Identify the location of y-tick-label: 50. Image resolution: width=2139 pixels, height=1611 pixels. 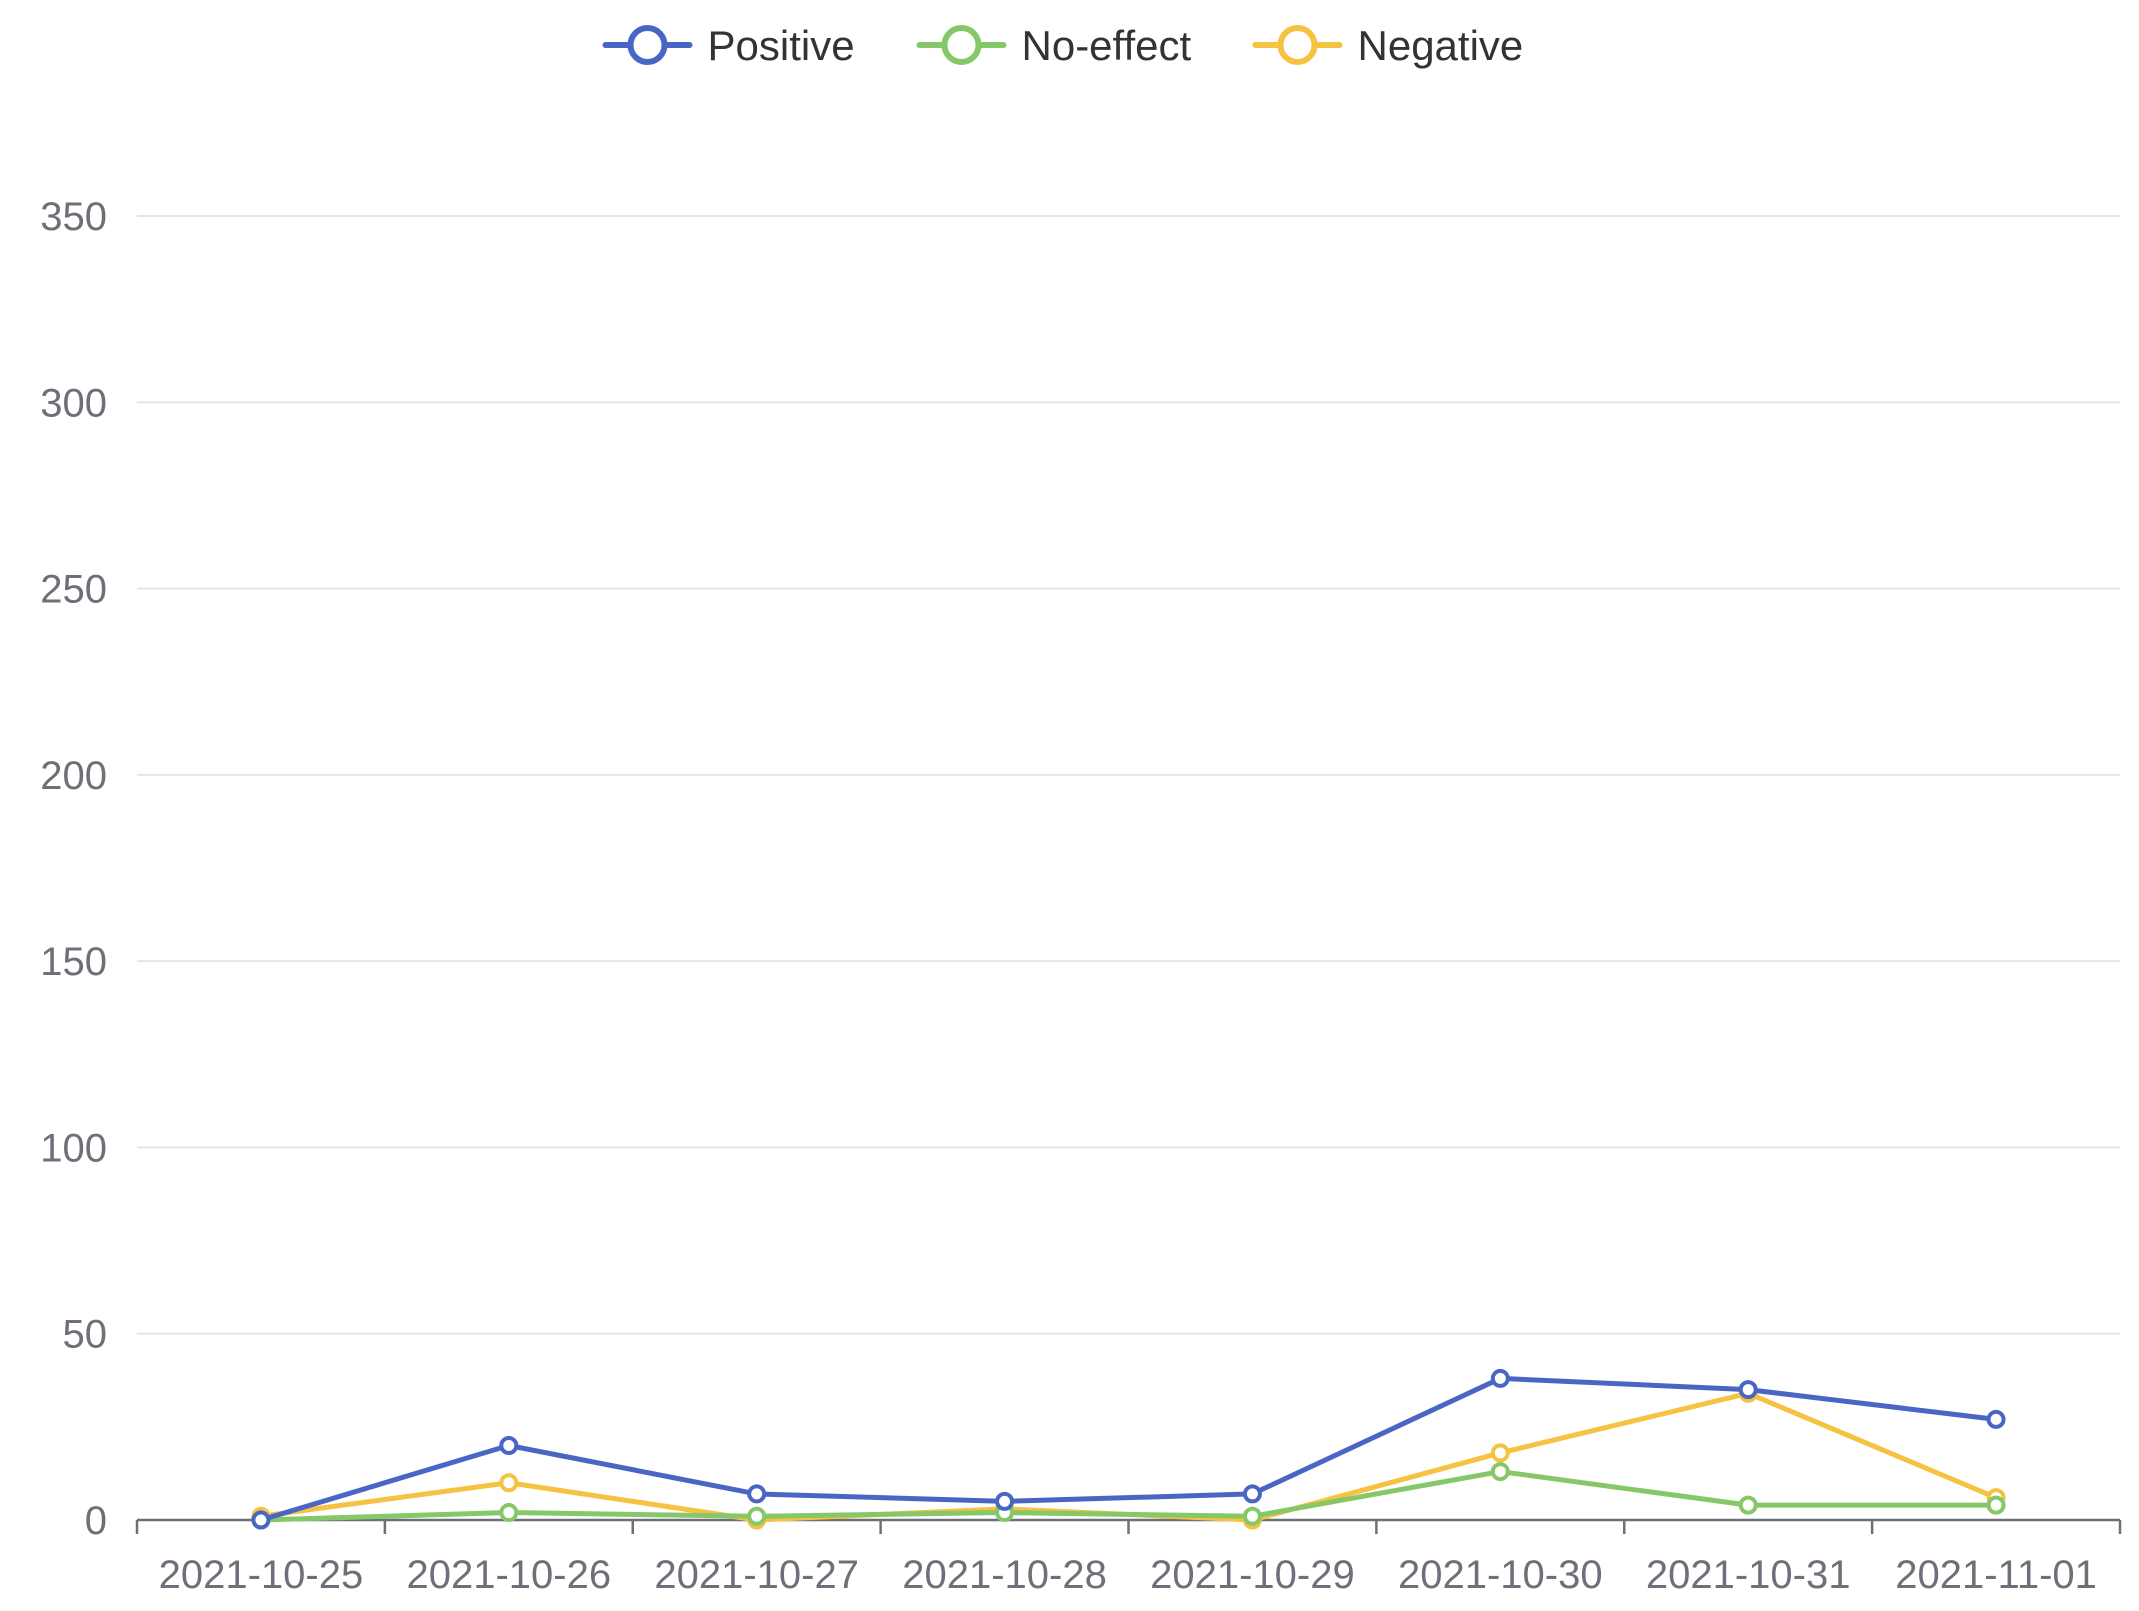
(85, 1335).